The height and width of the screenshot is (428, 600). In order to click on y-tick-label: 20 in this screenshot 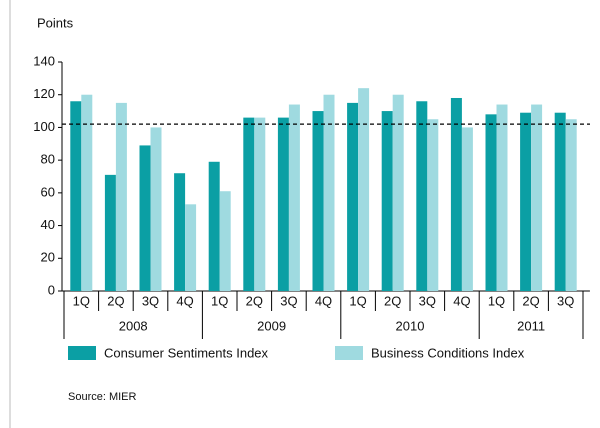, I will do `click(48, 257)`.